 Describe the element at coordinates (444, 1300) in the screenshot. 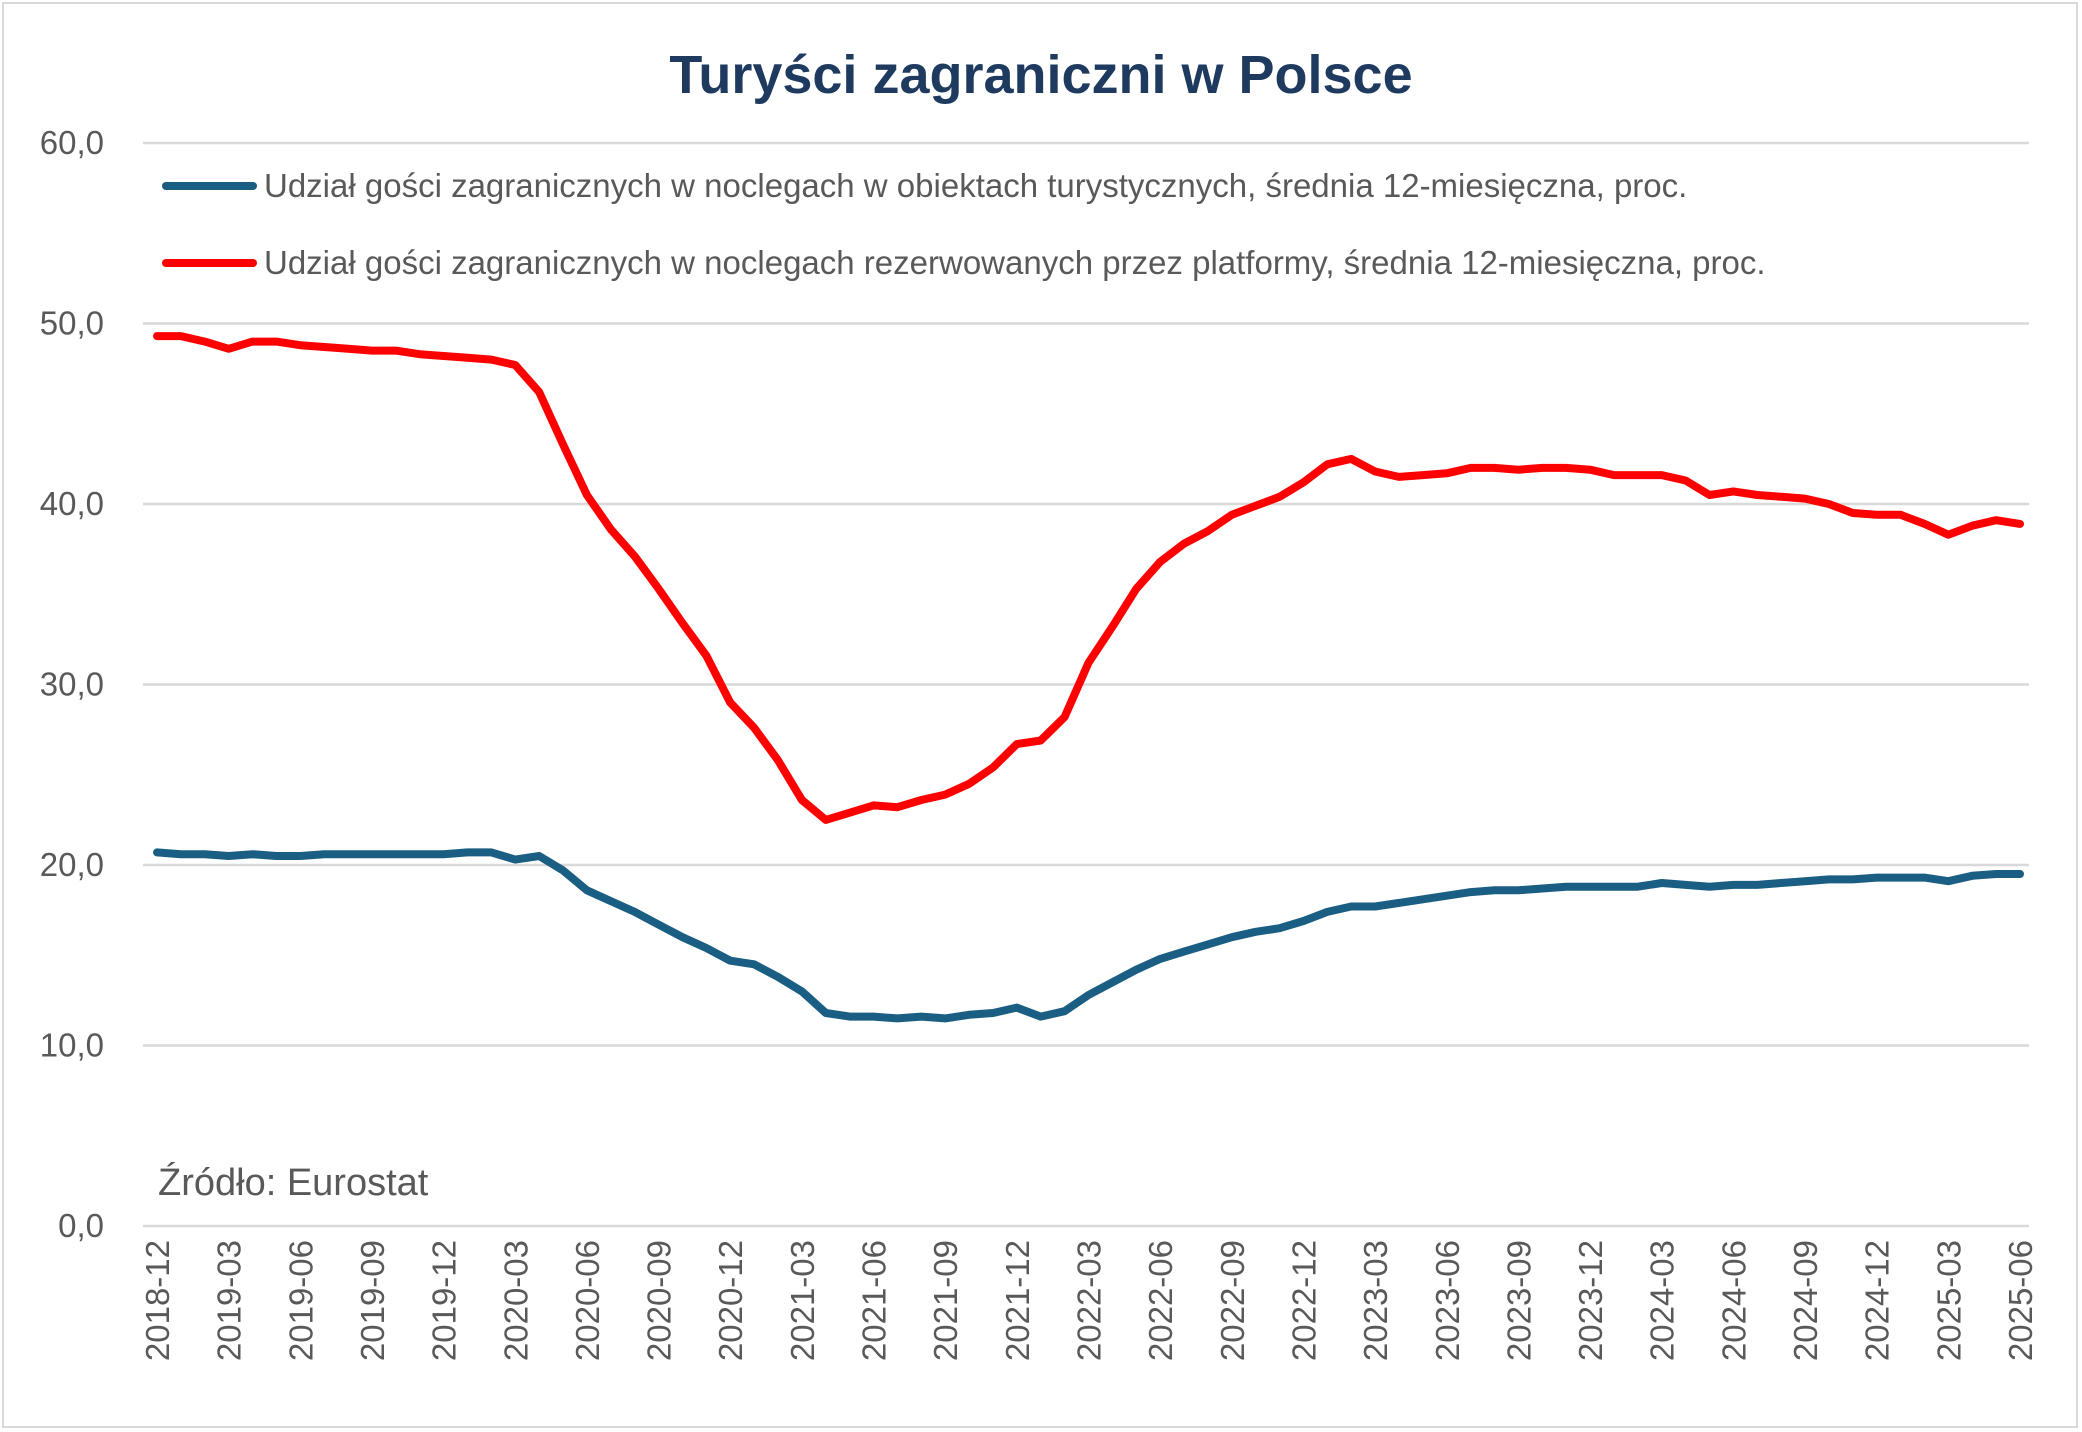

I see `x-tick-label: 2019-12` at that location.